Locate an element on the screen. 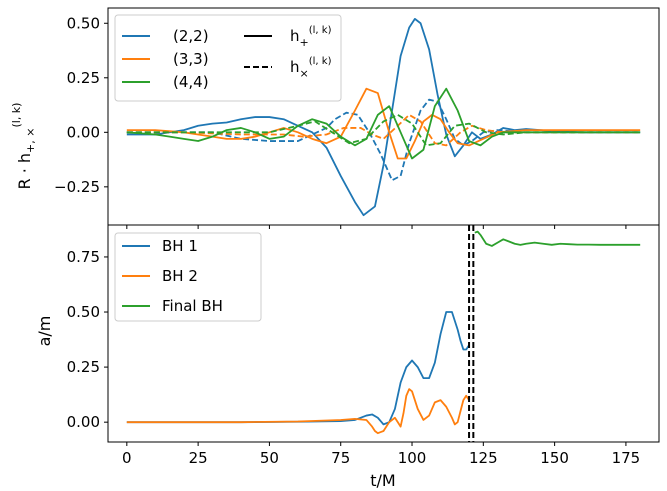  top-ytick-label-2: 0.25 is located at coordinates (83, 78).